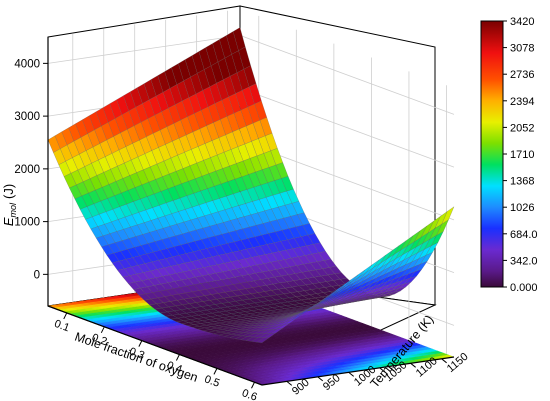 The height and width of the screenshot is (401, 550). What do you see at coordinates (358, 371) in the screenshot?
I see `y-axis-line` at bounding box center [358, 371].